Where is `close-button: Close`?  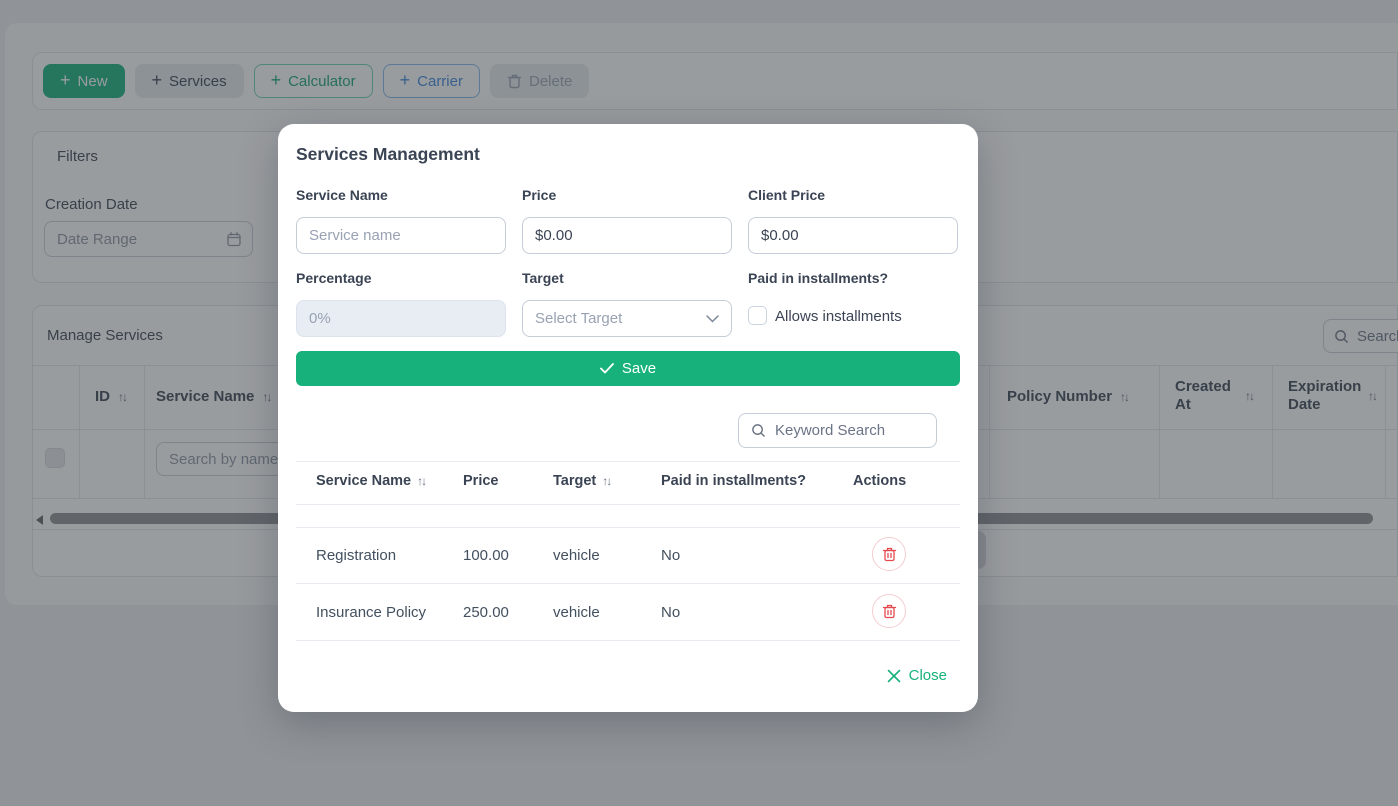 close-button: Close is located at coordinates (917, 675).